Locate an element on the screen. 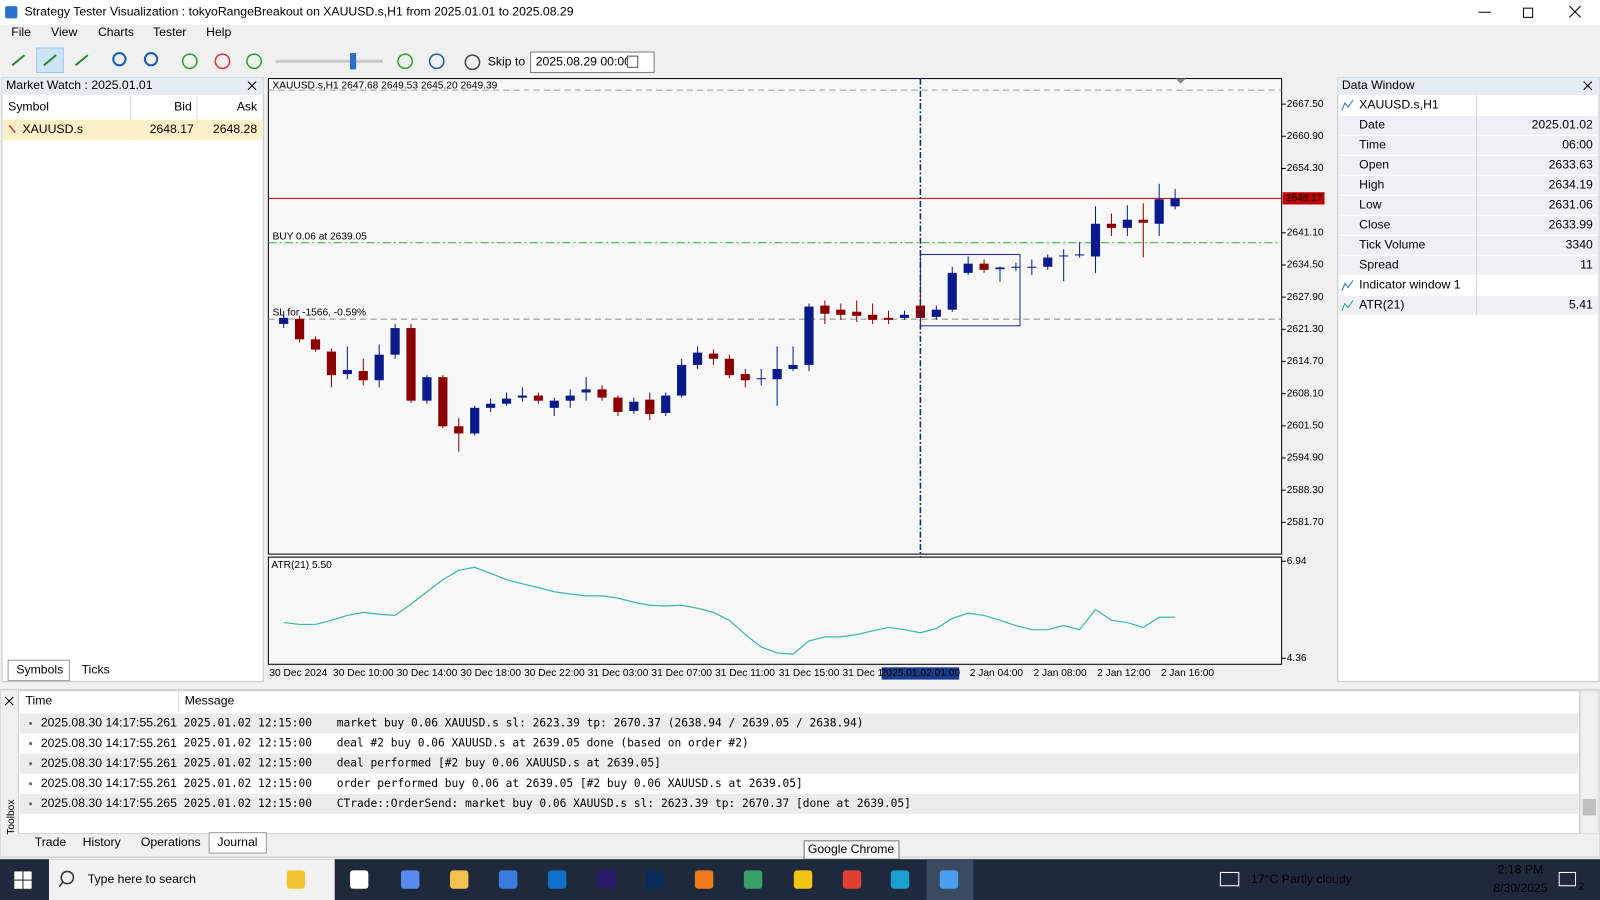 The height and width of the screenshot is (900, 1600). restore-button is located at coordinates (1528, 12).